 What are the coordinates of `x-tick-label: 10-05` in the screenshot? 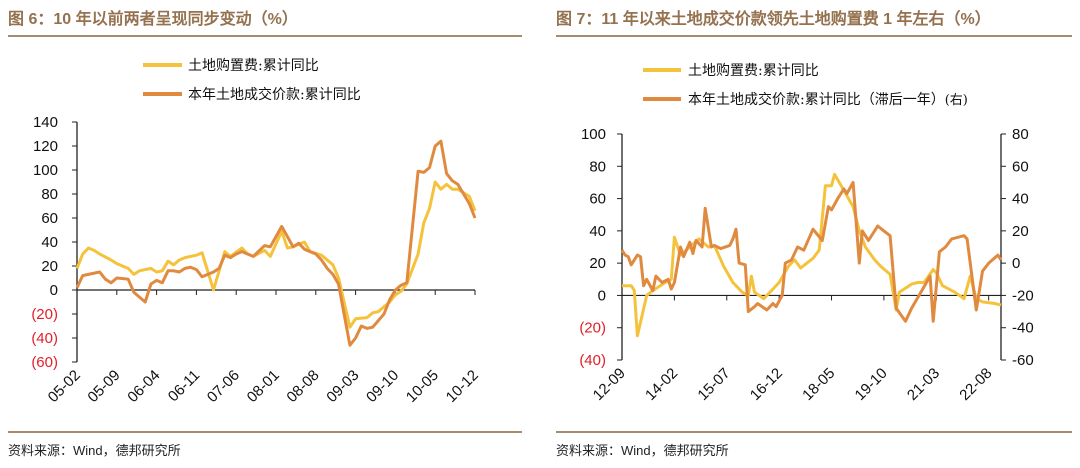 It's located at (422, 386).